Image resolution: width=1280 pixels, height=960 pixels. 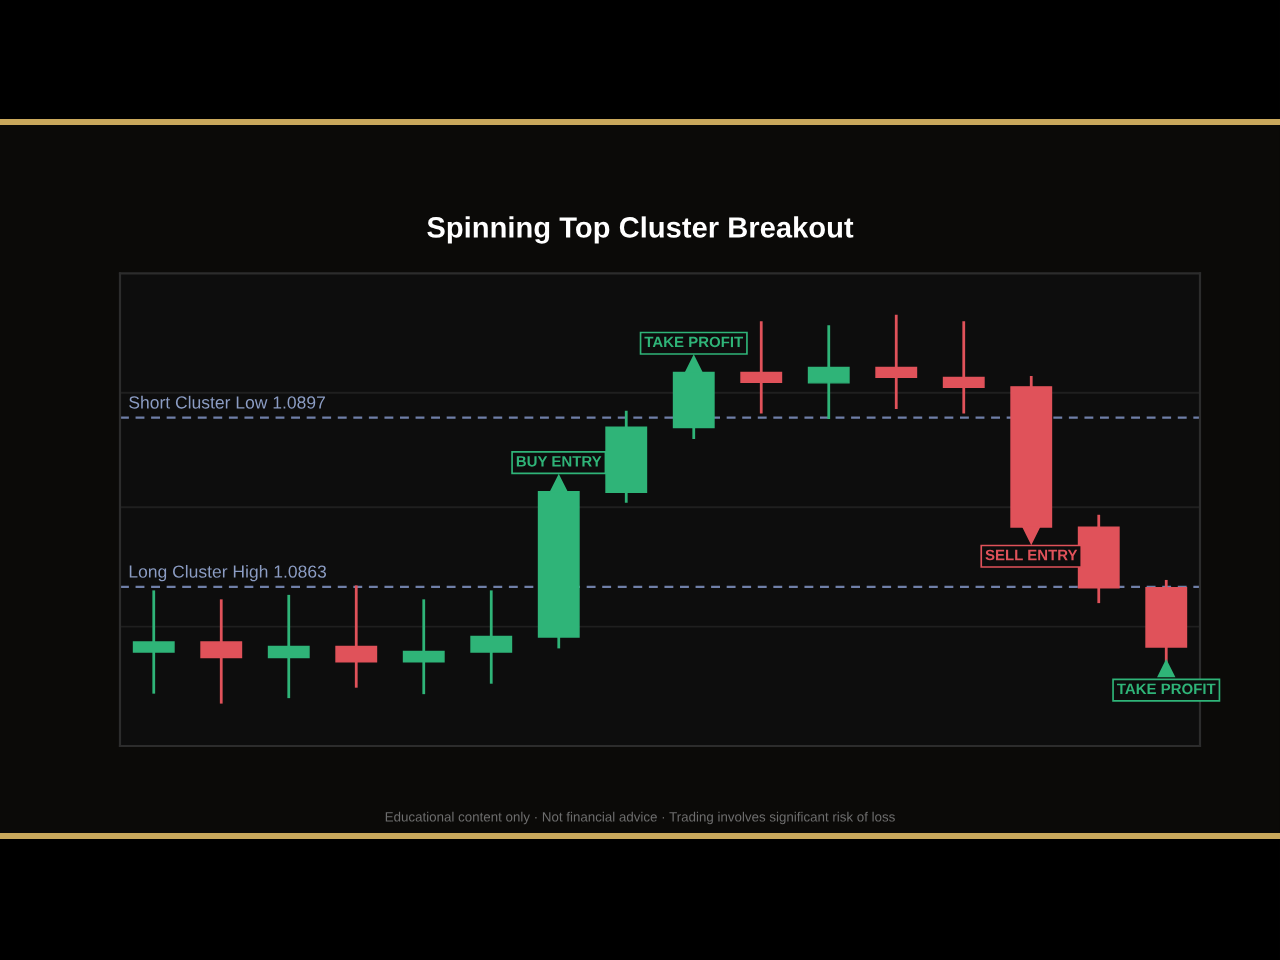 I want to click on chart-title: Spinning Top Cluster Breakout, so click(x=640, y=230).